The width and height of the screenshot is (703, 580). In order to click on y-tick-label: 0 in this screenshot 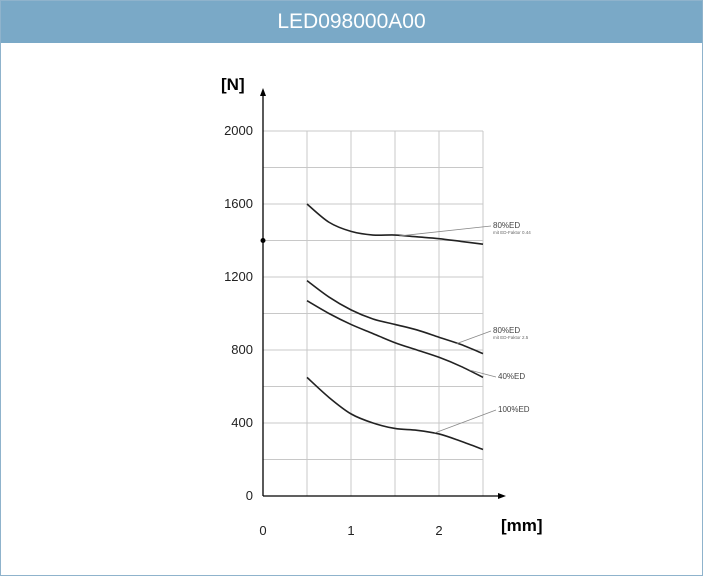, I will do `click(249, 495)`.